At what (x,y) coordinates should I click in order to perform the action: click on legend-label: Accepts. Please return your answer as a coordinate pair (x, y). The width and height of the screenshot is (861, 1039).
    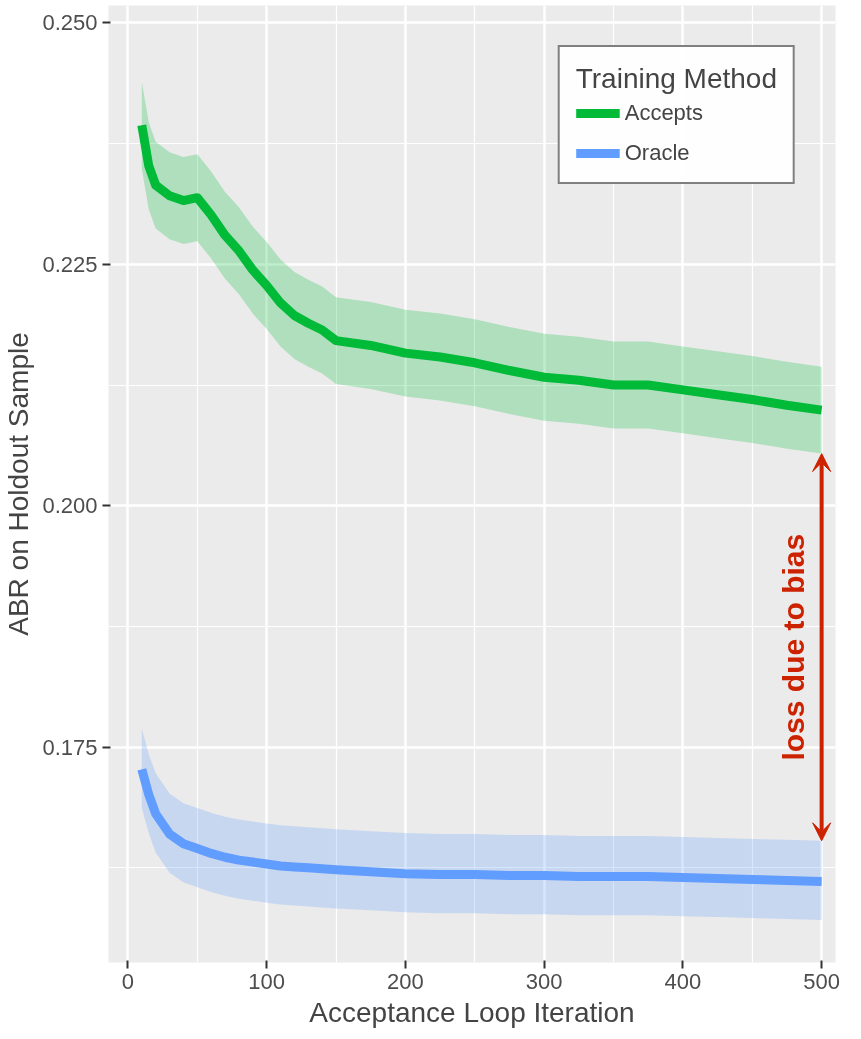
    Looking at the image, I should click on (663, 113).